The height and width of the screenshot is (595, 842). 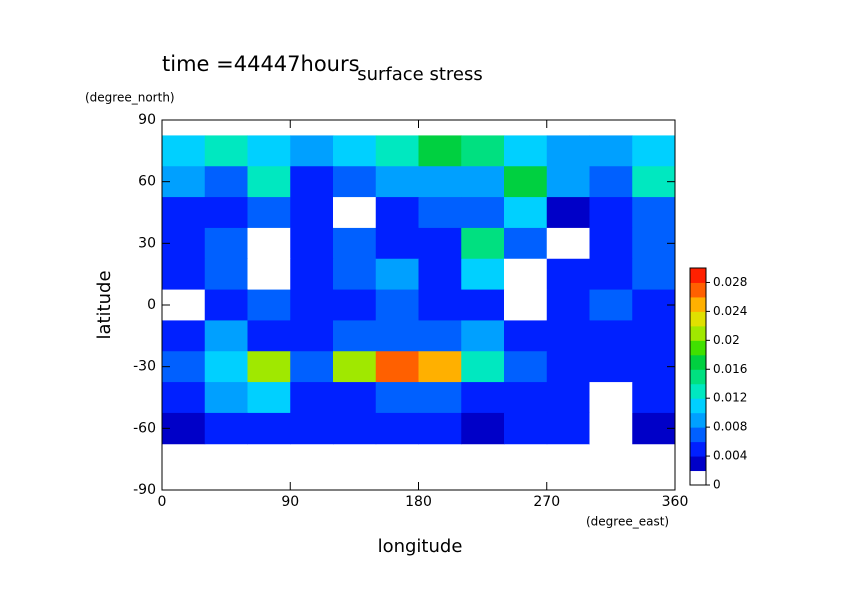 I want to click on colorbar-tick-label: 0.004, so click(x=730, y=456).